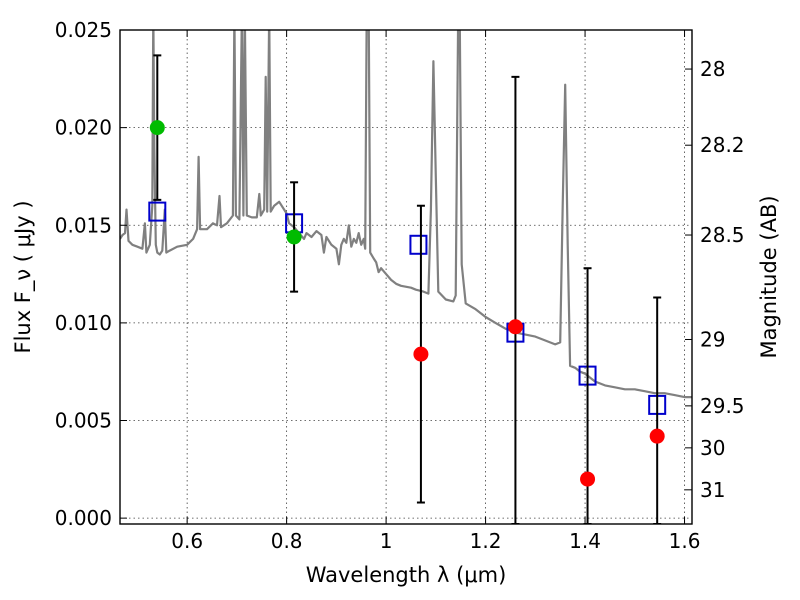 The width and height of the screenshot is (800, 600). What do you see at coordinates (83, 30) in the screenshot?
I see `y-tick-label: 0.025` at bounding box center [83, 30].